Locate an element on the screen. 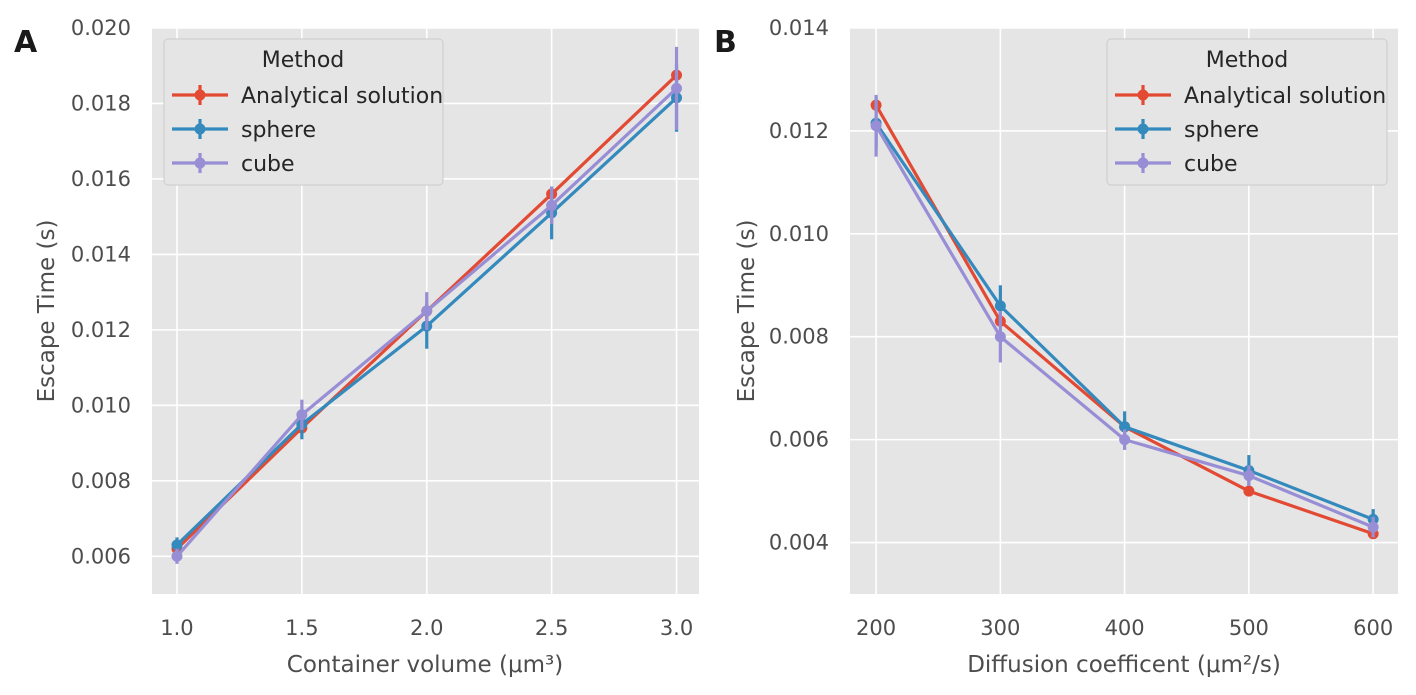 This screenshot has width=1416, height=695. x-tick-labels-b: 200 300 400 500 600 is located at coordinates (1124, 628).